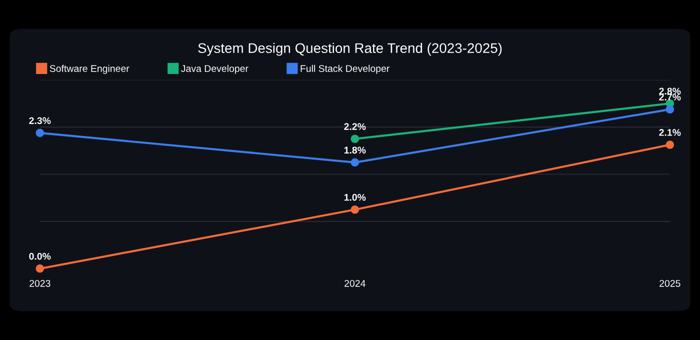 This screenshot has height=340, width=700. I want to click on data-label: 2.3%, so click(40, 120).